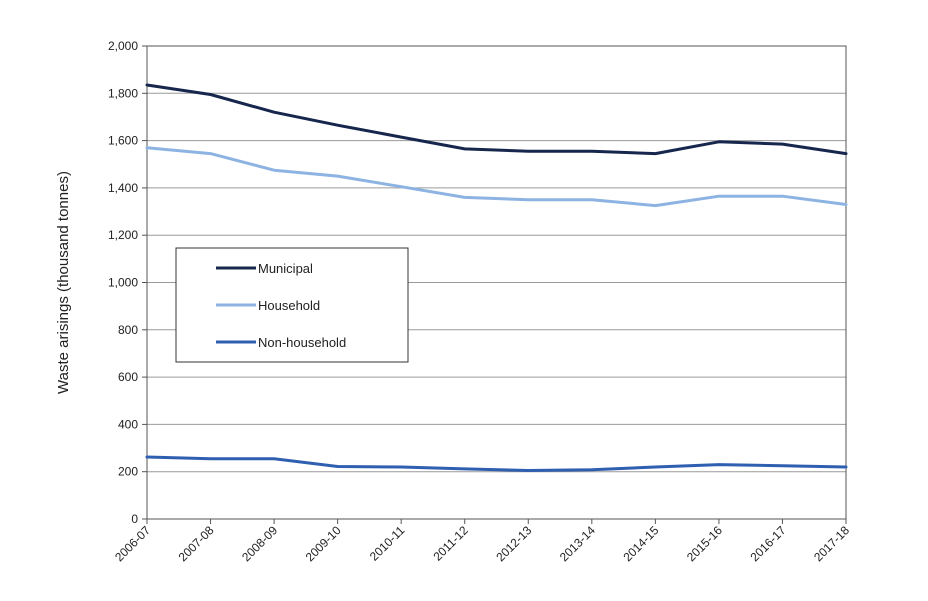  What do you see at coordinates (123, 141) in the screenshot?
I see `y-tick-label: 1,600` at bounding box center [123, 141].